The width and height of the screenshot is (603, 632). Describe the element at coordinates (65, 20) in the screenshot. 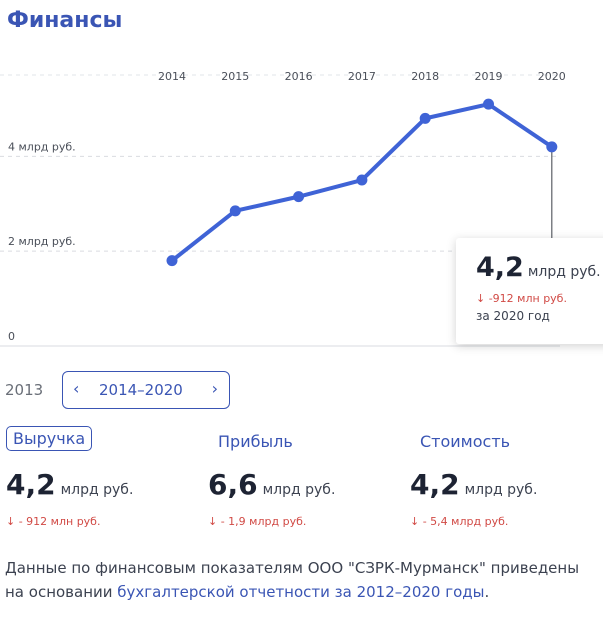

I see `page-title: Финансы` at that location.